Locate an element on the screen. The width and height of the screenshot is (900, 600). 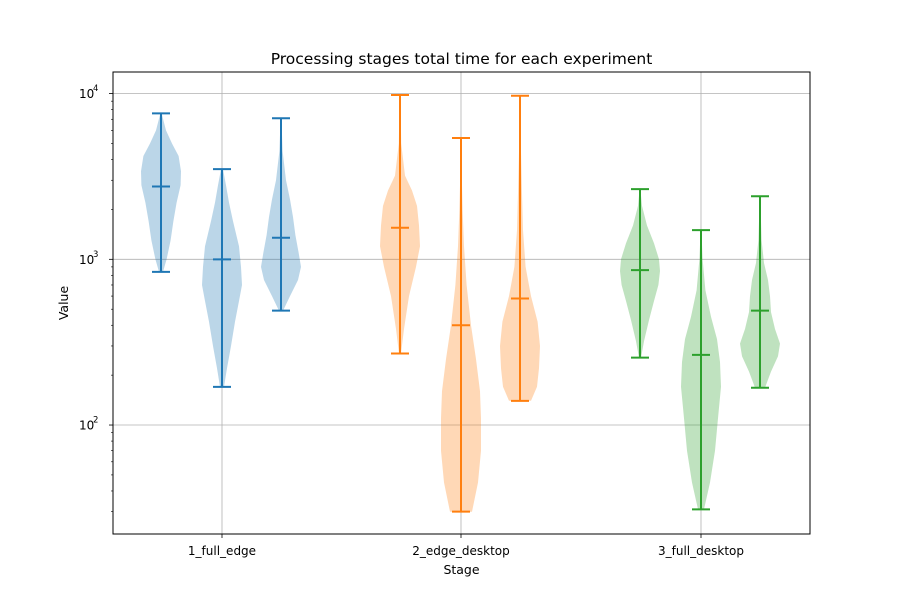
y-axis-title: Value is located at coordinates (63, 303).